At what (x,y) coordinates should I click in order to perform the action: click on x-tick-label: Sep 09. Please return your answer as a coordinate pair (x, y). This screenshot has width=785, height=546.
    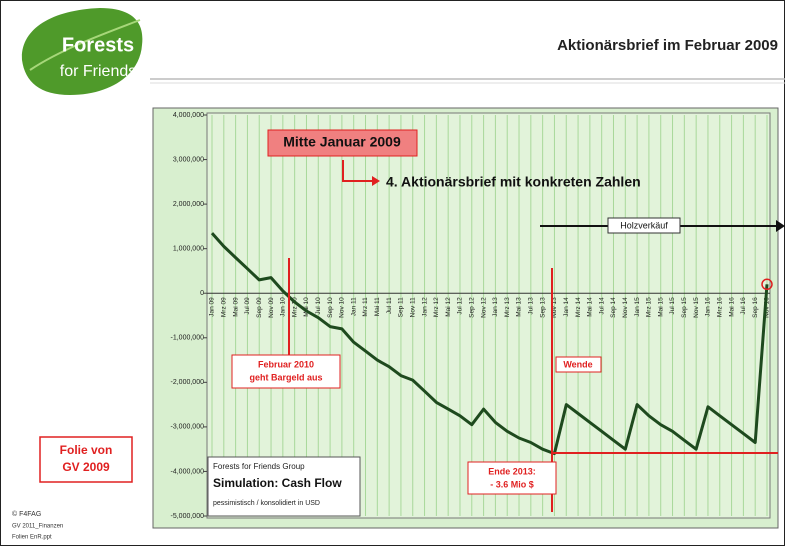
    Looking at the image, I should click on (259, 307).